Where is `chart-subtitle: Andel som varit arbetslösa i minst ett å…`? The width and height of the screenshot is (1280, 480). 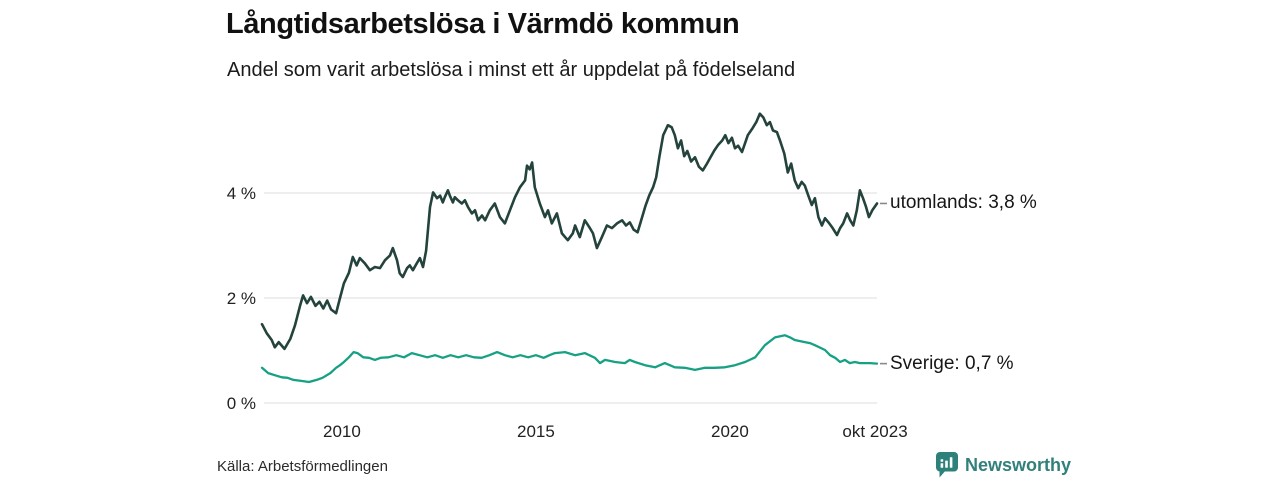 chart-subtitle: Andel som varit arbetslösa i minst ett å… is located at coordinates (511, 70).